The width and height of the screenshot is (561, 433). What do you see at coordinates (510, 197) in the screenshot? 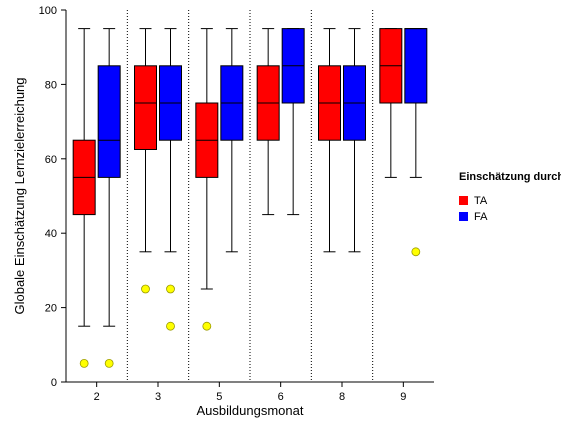
I see `legend: Einschätzung durch TA FA` at bounding box center [510, 197].